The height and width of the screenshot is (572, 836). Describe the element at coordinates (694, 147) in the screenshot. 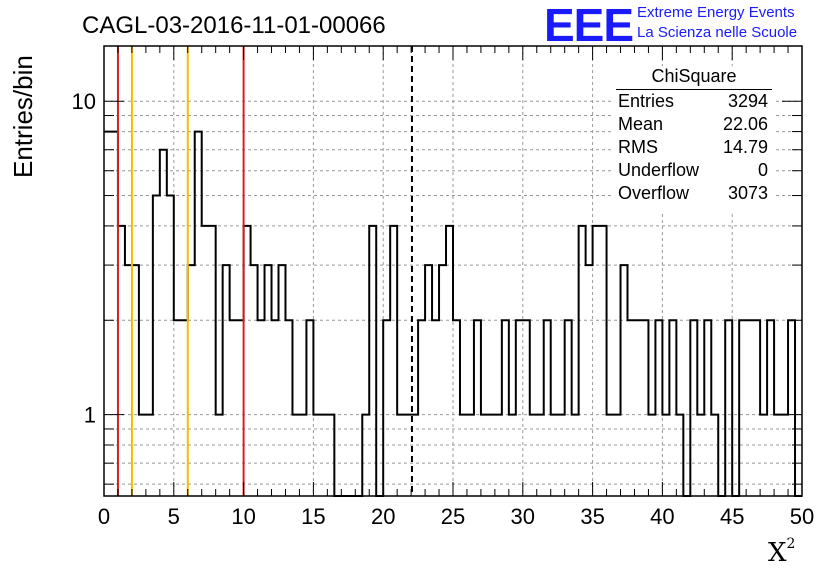

I see `stat-row-rms: RMS 14.79` at that location.